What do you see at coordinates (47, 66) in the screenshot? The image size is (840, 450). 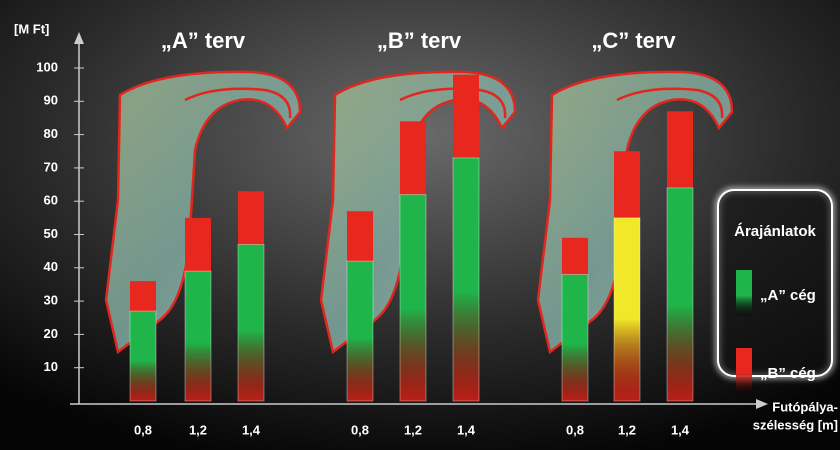 I see `y-tick-label: 100` at bounding box center [47, 66].